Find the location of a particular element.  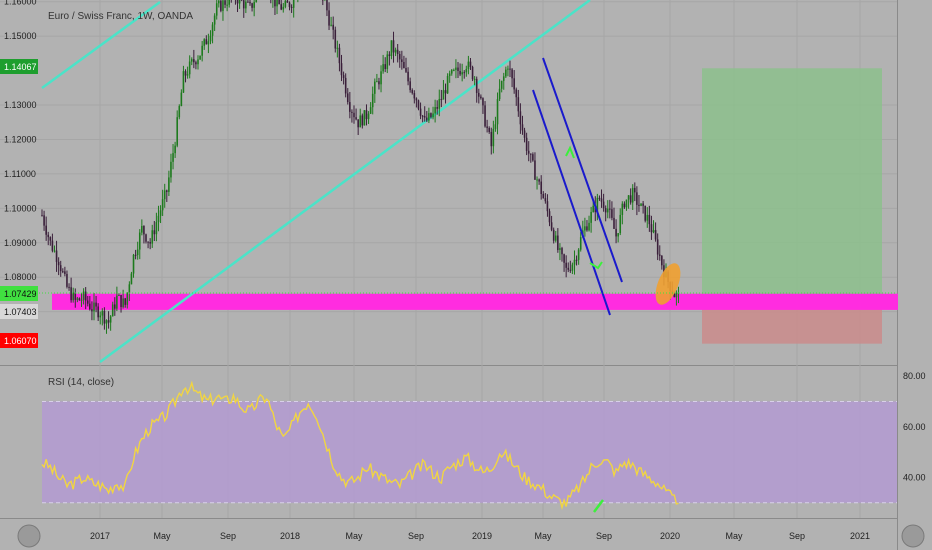

channel-upper-line is located at coordinates (582, 170).